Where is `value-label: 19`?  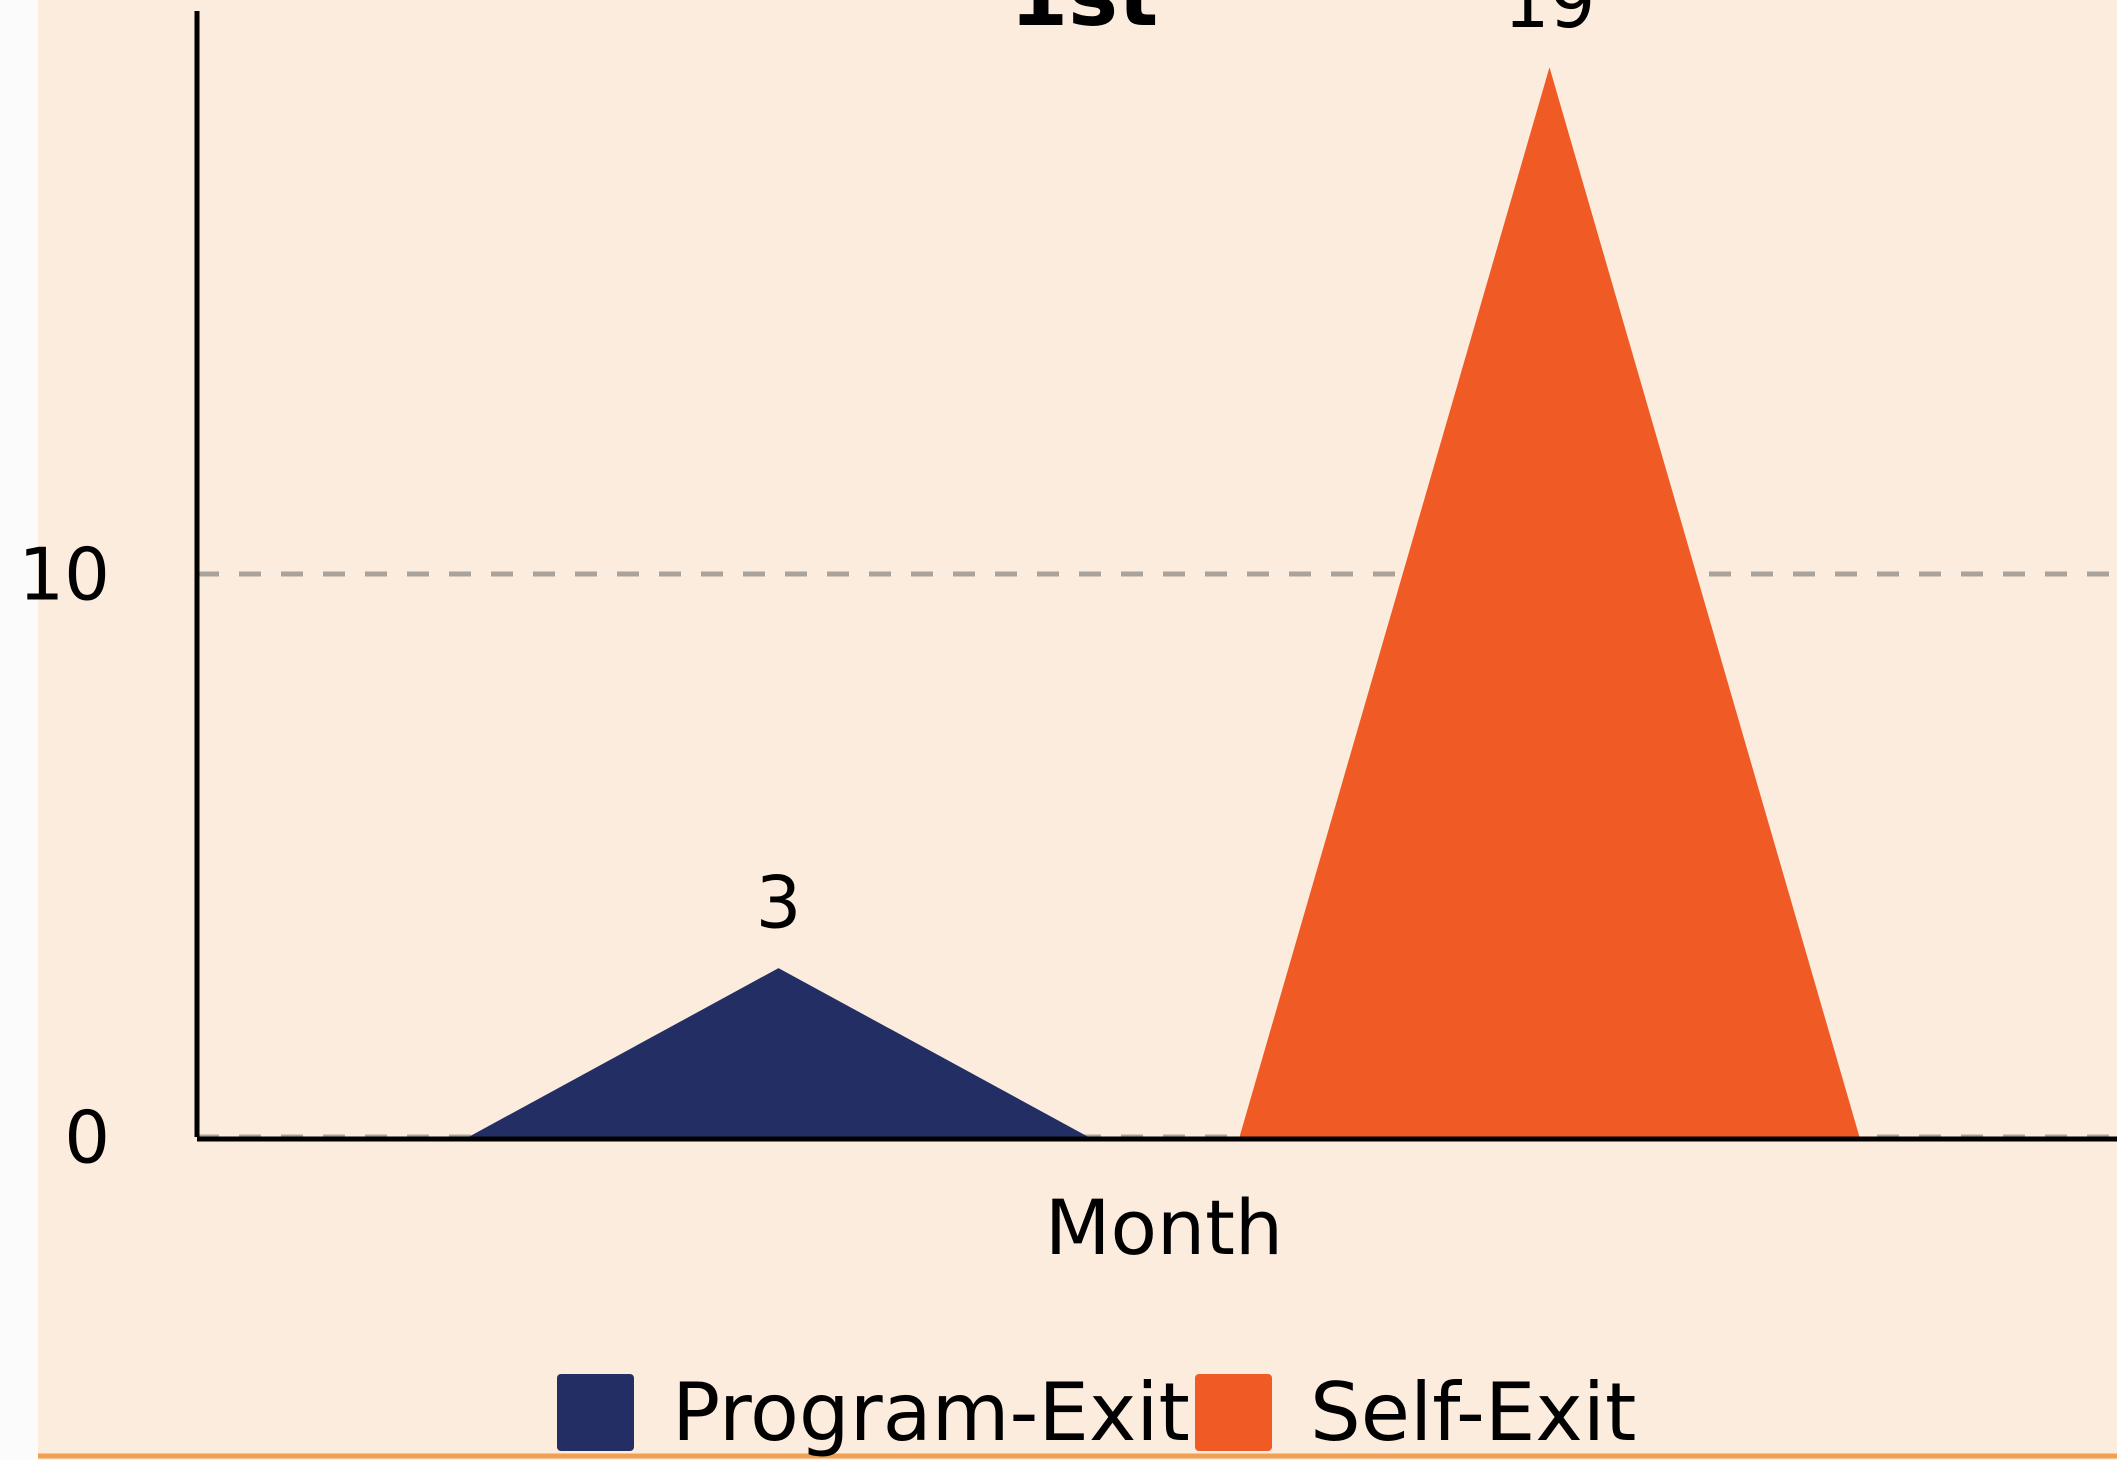
value-label: 19 is located at coordinates (1550, 22).